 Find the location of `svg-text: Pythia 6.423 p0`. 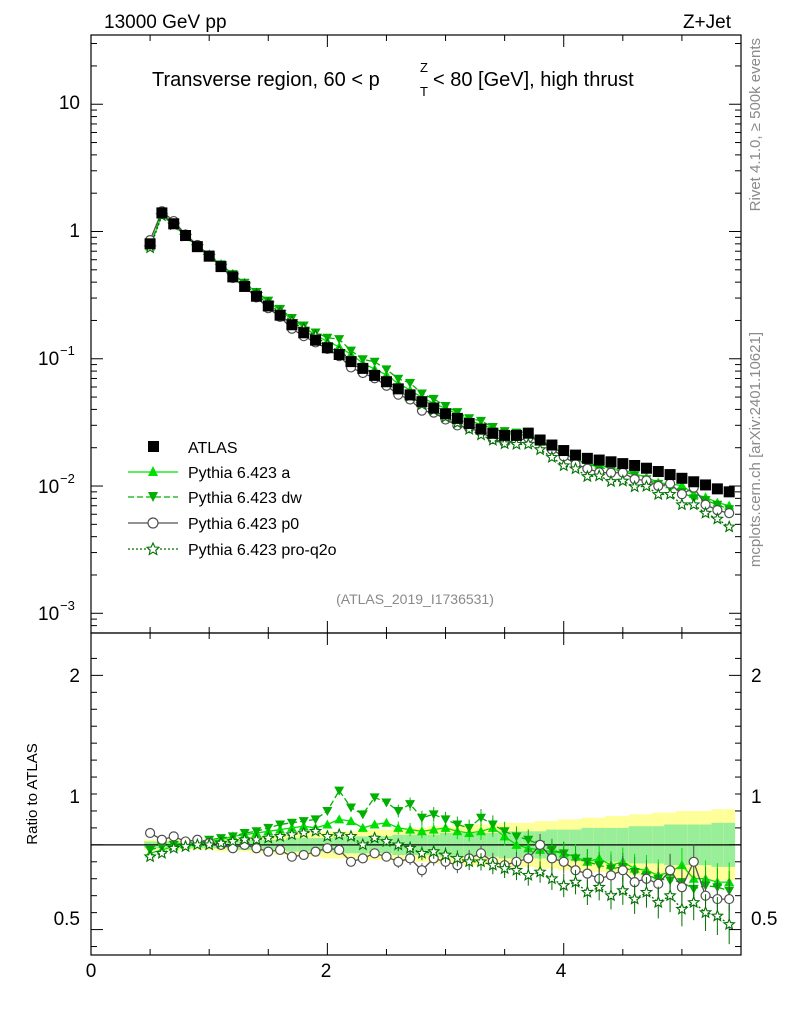

svg-text: Pythia 6.423 p0 is located at coordinates (243, 524).